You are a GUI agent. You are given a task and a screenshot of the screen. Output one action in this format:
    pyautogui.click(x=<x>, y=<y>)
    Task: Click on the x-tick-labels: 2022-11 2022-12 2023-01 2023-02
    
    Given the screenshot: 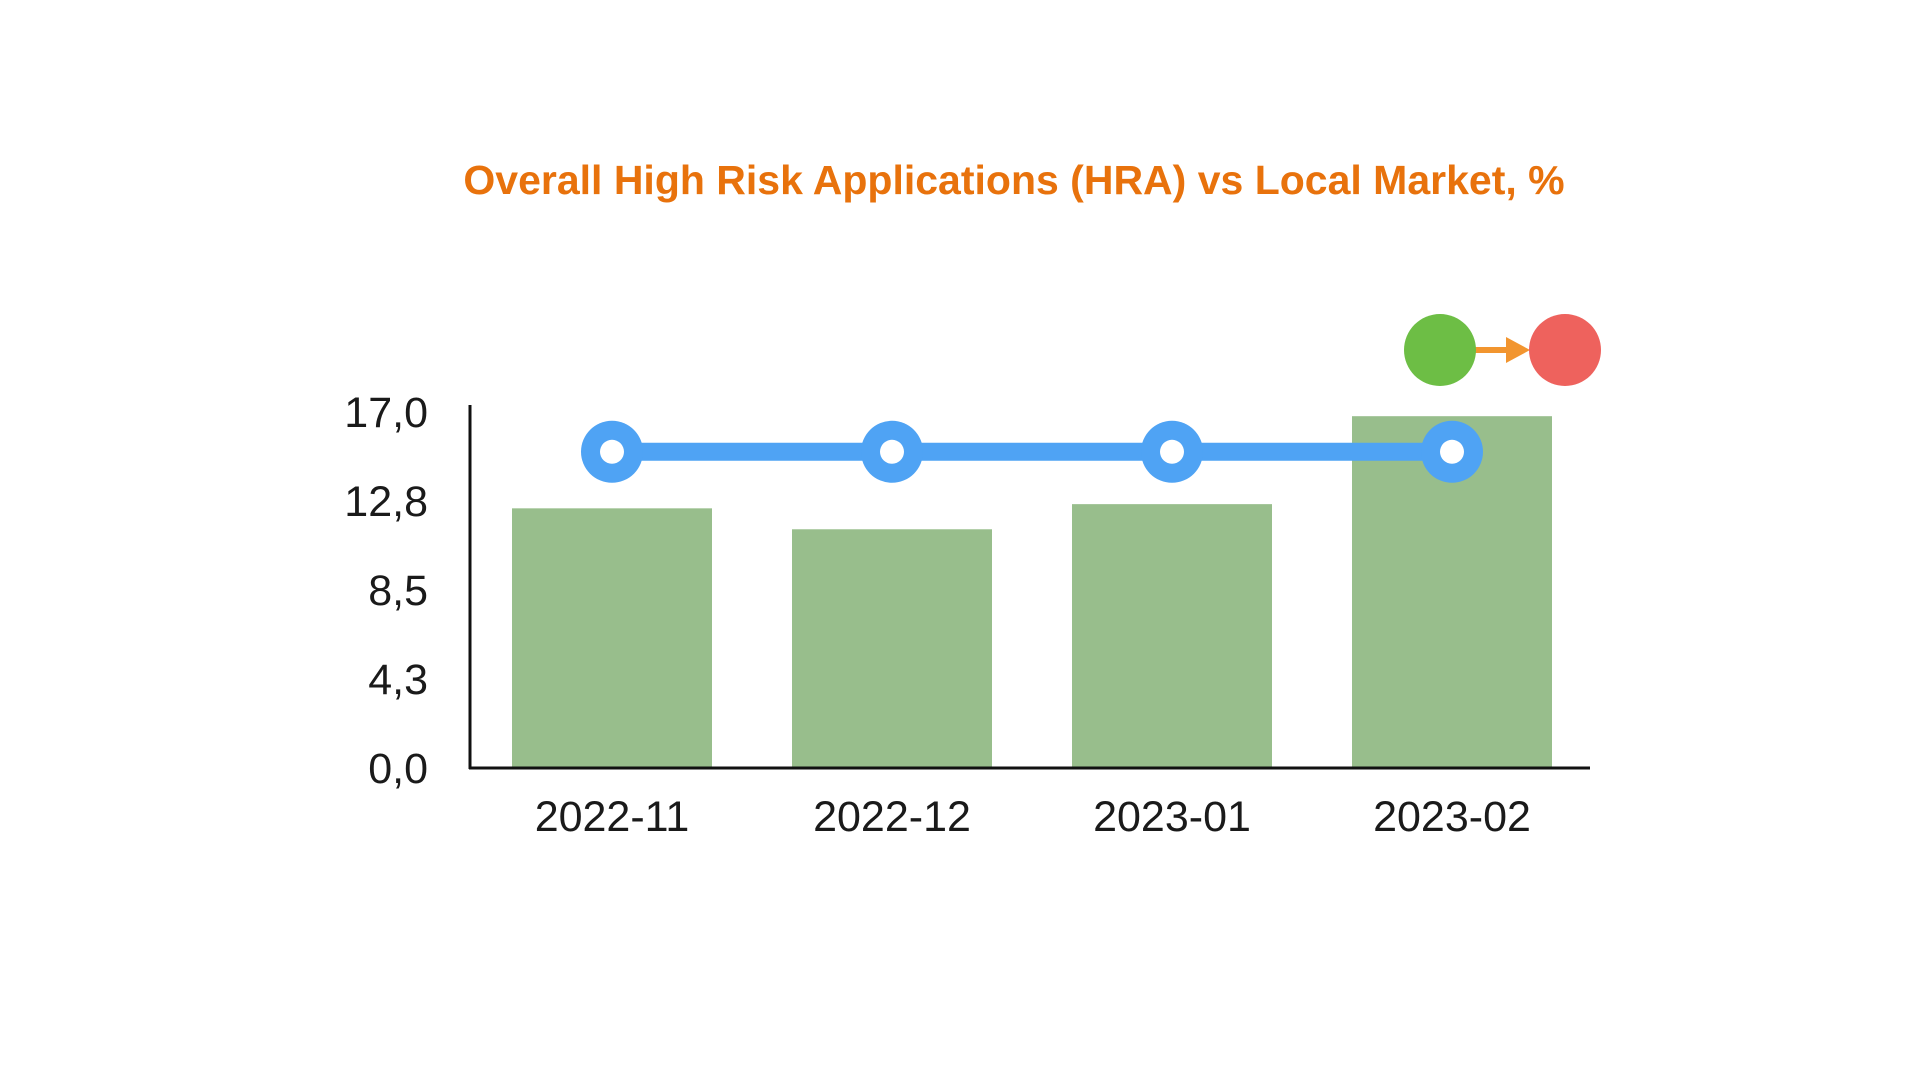 What is the action you would take?
    pyautogui.click(x=1033, y=817)
    